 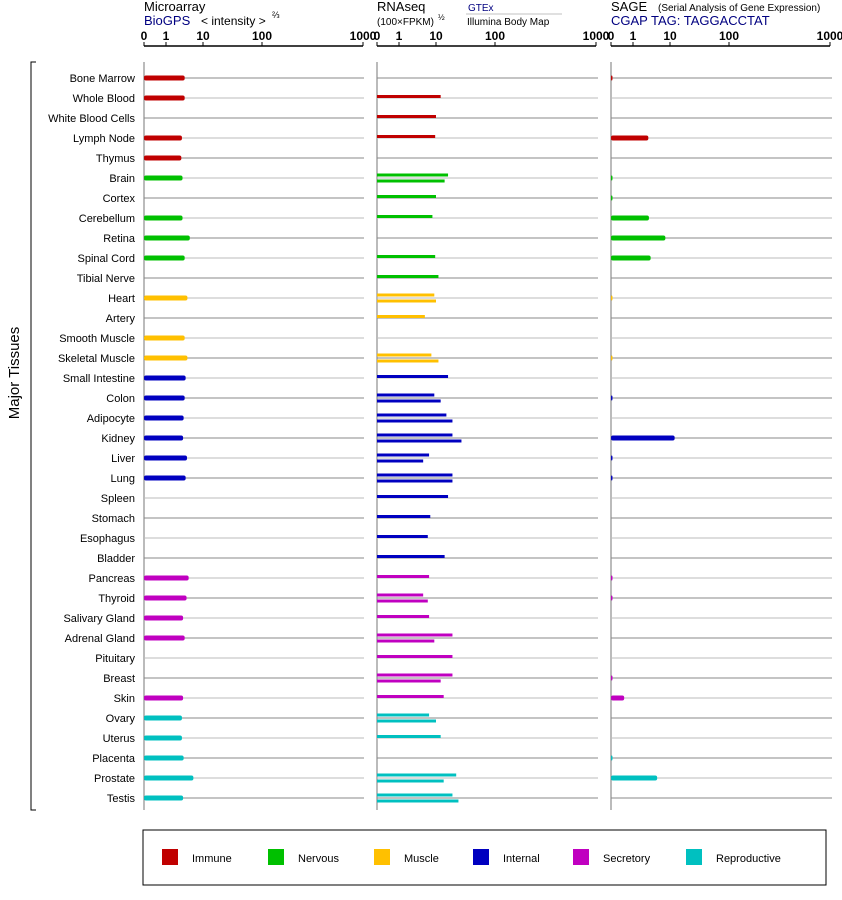 I want to click on tissue-label: Bladder, so click(x=116, y=559).